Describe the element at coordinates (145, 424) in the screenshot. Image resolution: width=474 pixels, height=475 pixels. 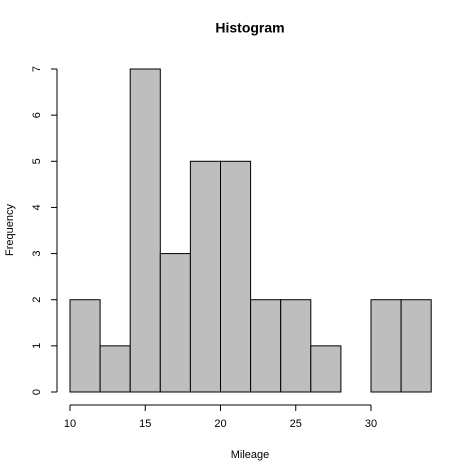
I see `x-tick-label: 15` at that location.